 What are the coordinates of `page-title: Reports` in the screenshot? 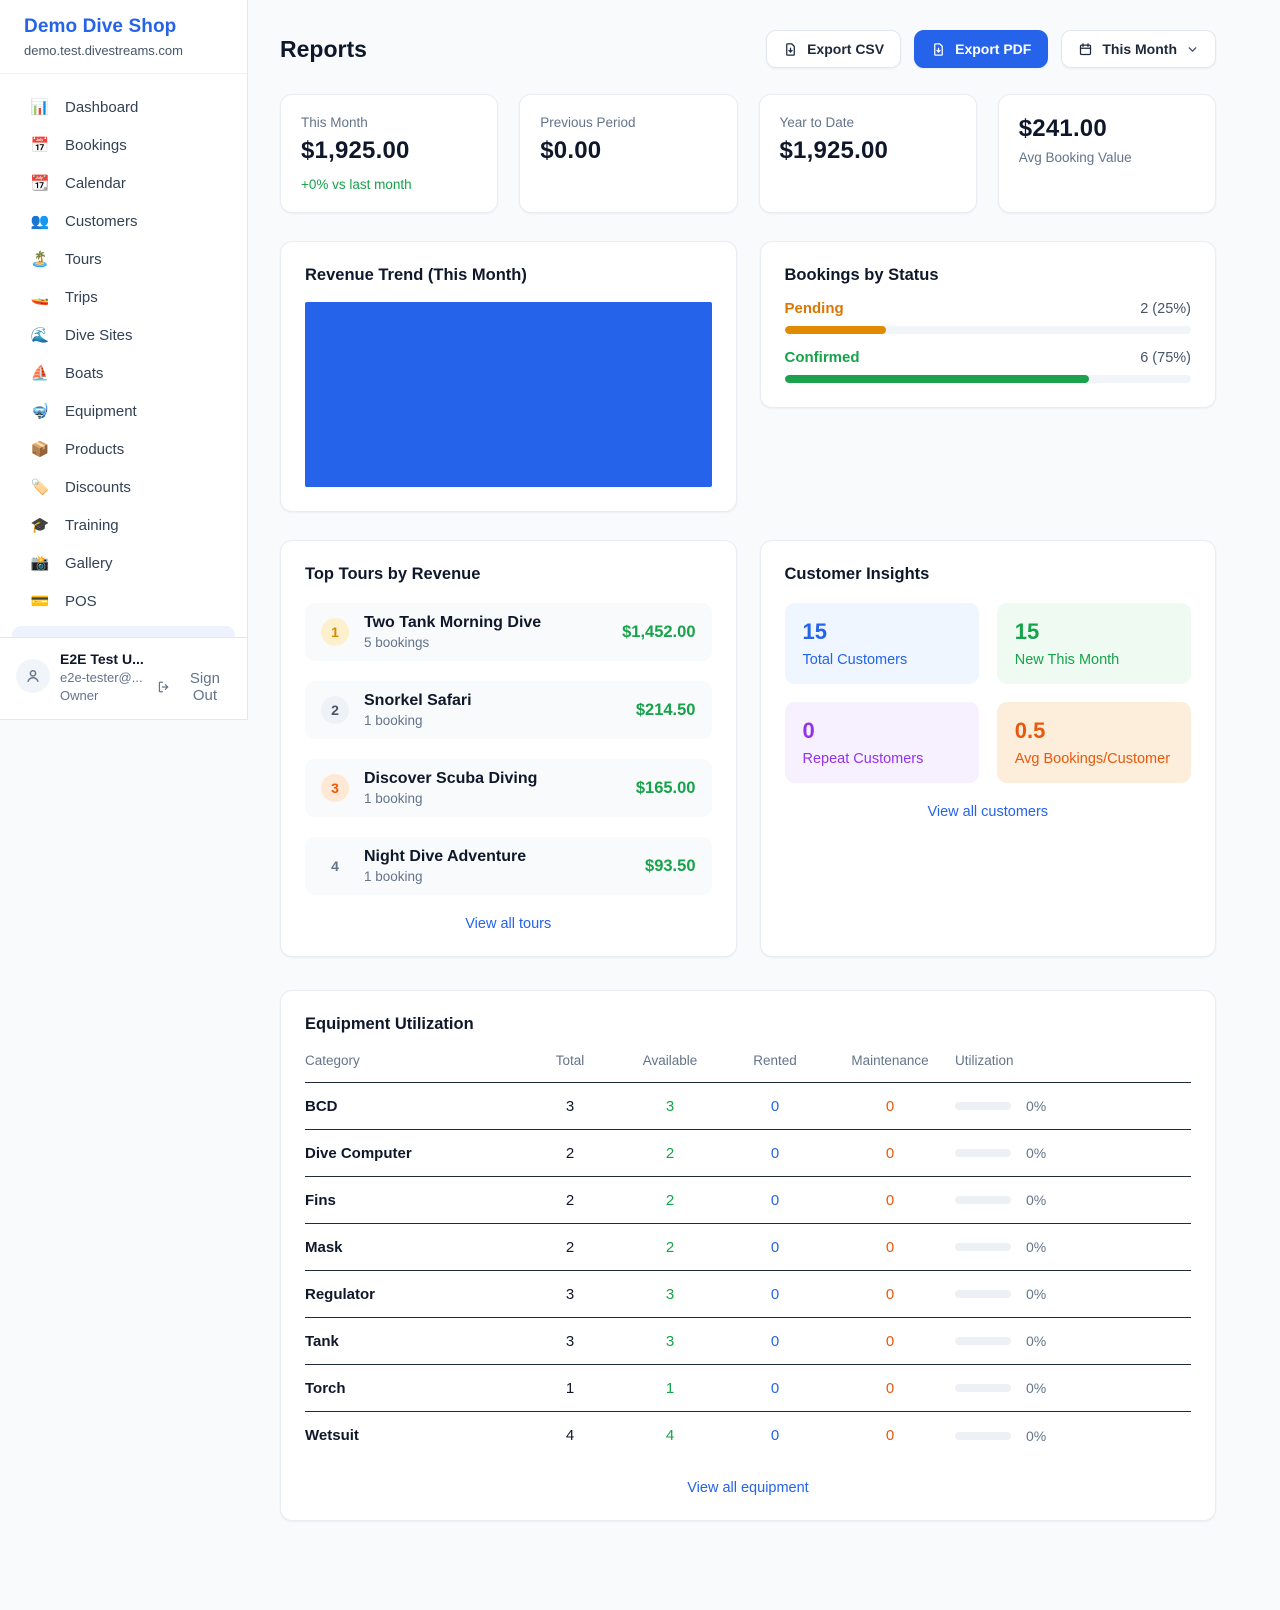 It's located at (323, 48).